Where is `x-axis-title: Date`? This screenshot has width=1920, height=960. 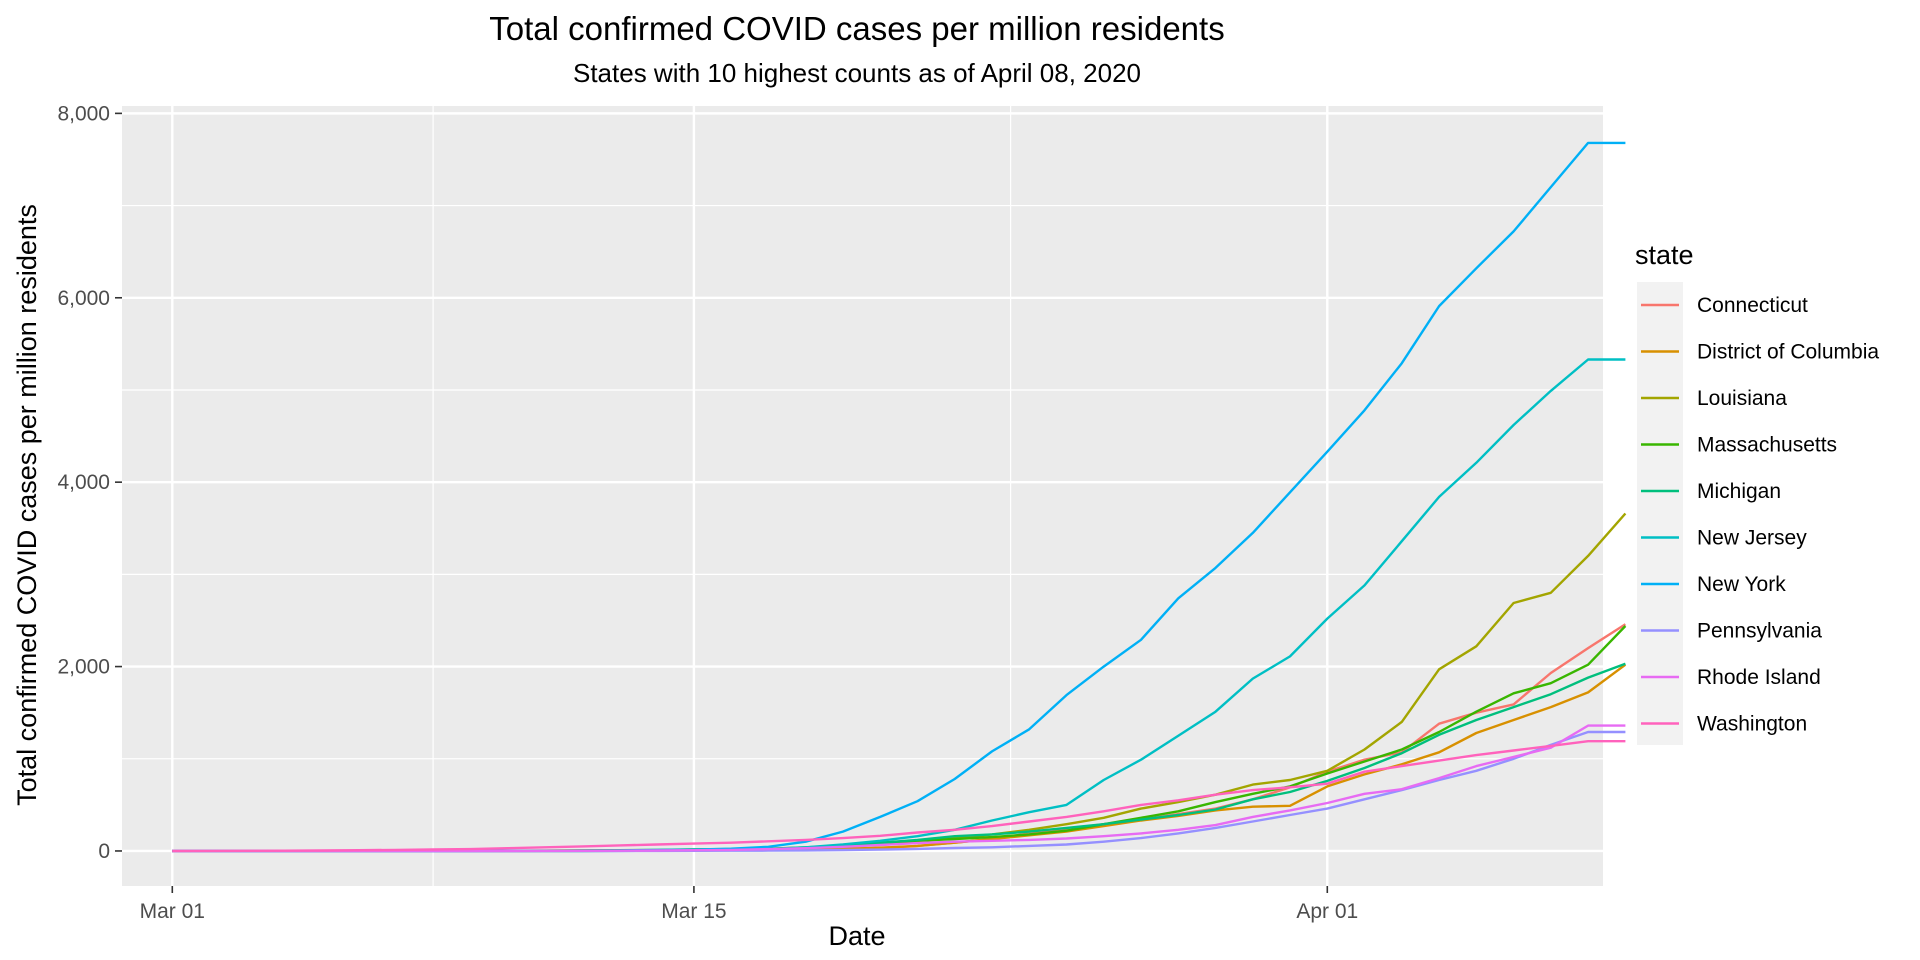
x-axis-title: Date is located at coordinates (856, 936).